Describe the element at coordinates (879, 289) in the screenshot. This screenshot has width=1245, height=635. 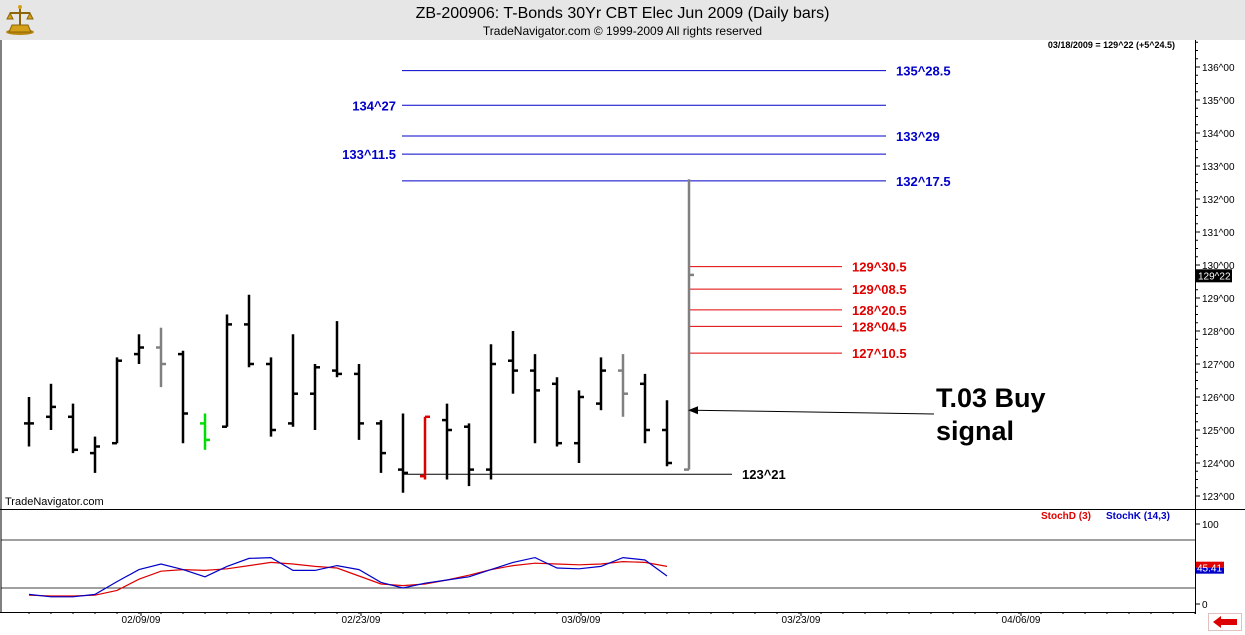
I see `level-label: 129^08.5` at that location.